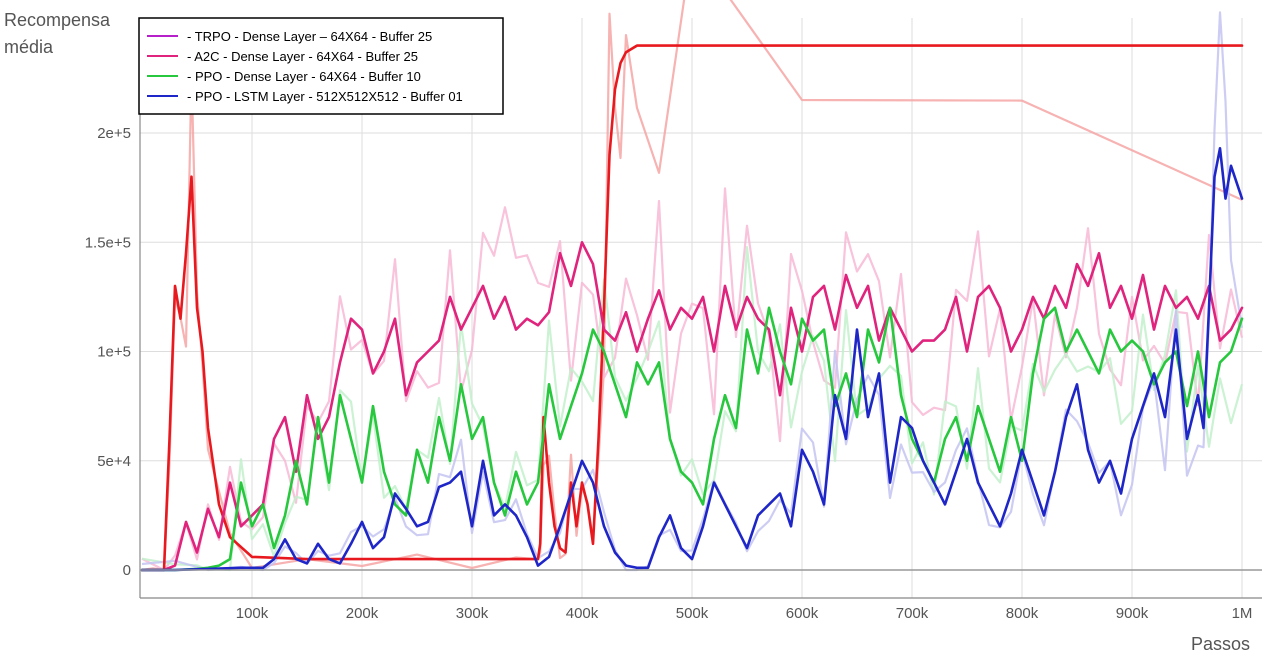 Image resolution: width=1278 pixels, height=667 pixels. I want to click on y-tick-label: 1e+5, so click(114, 352).